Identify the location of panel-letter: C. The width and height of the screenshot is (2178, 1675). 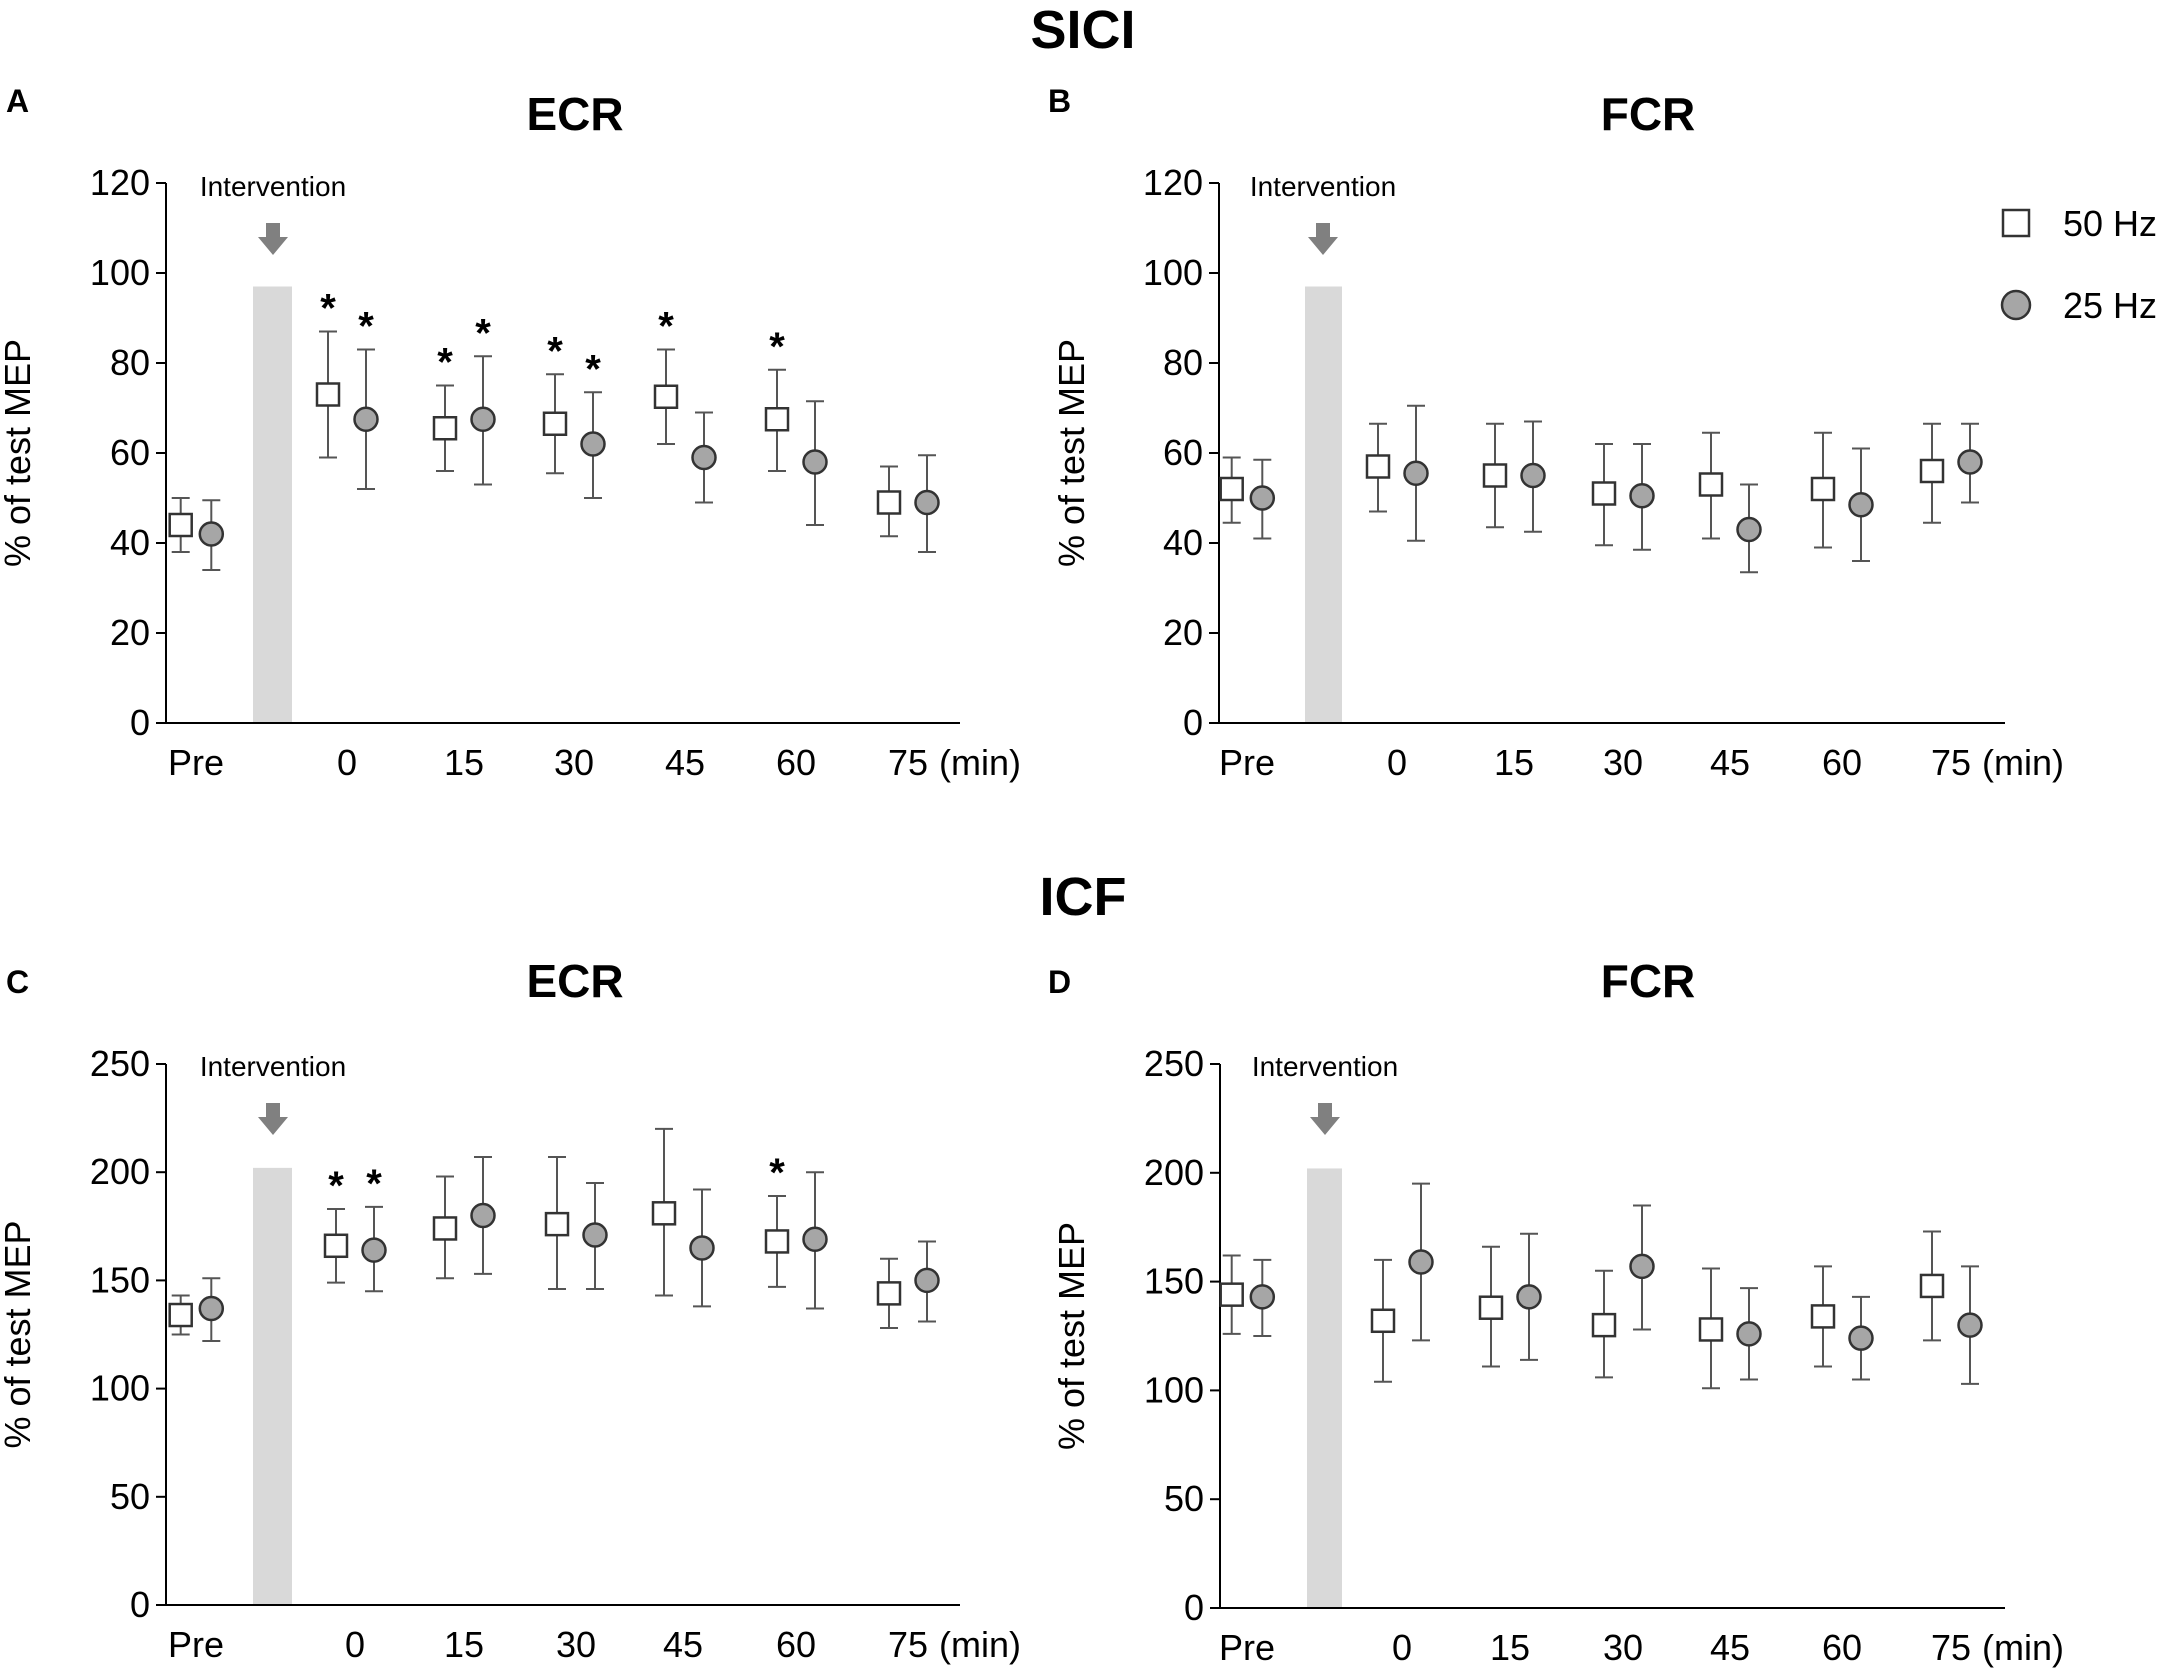
(17, 982).